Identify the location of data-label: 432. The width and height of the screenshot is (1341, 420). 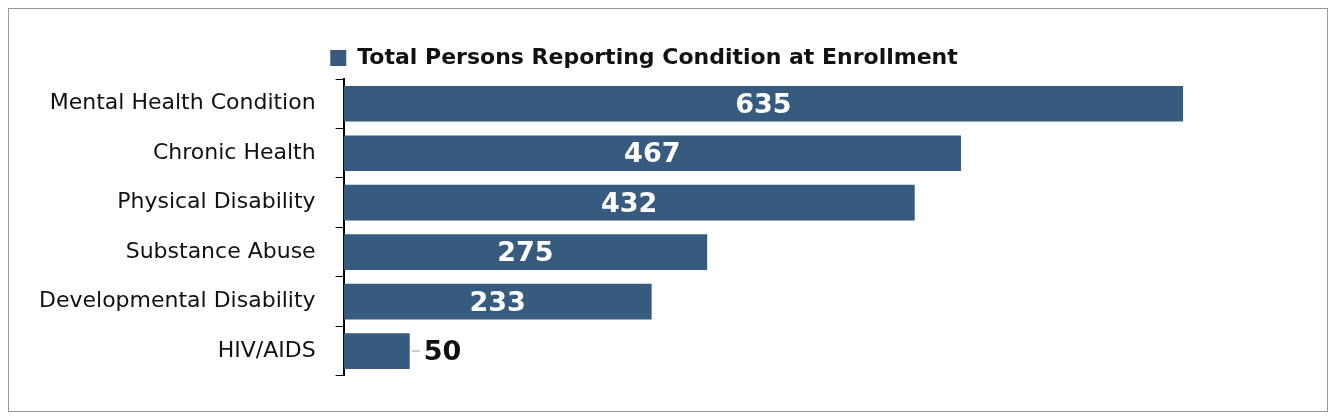
(629, 202).